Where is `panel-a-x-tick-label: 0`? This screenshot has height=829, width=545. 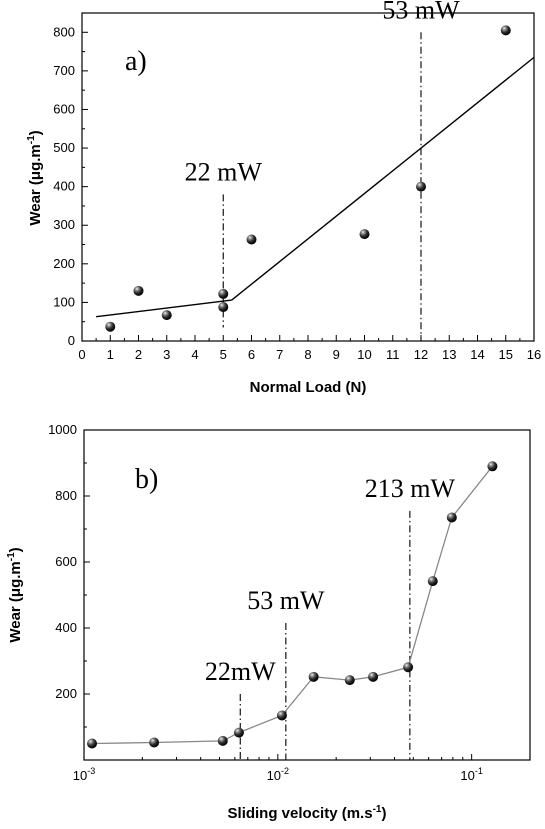
panel-a-x-tick-label: 0 is located at coordinates (81, 354).